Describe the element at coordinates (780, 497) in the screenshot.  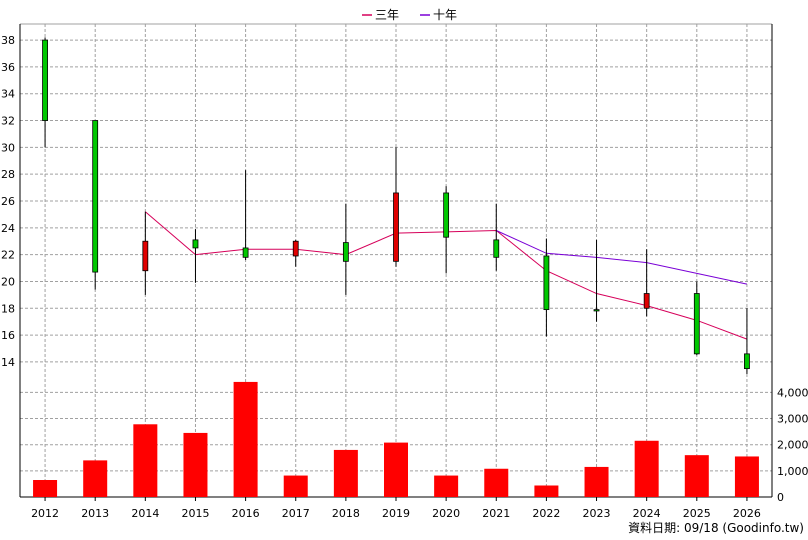
I see `volume-tick-label: 0` at that location.